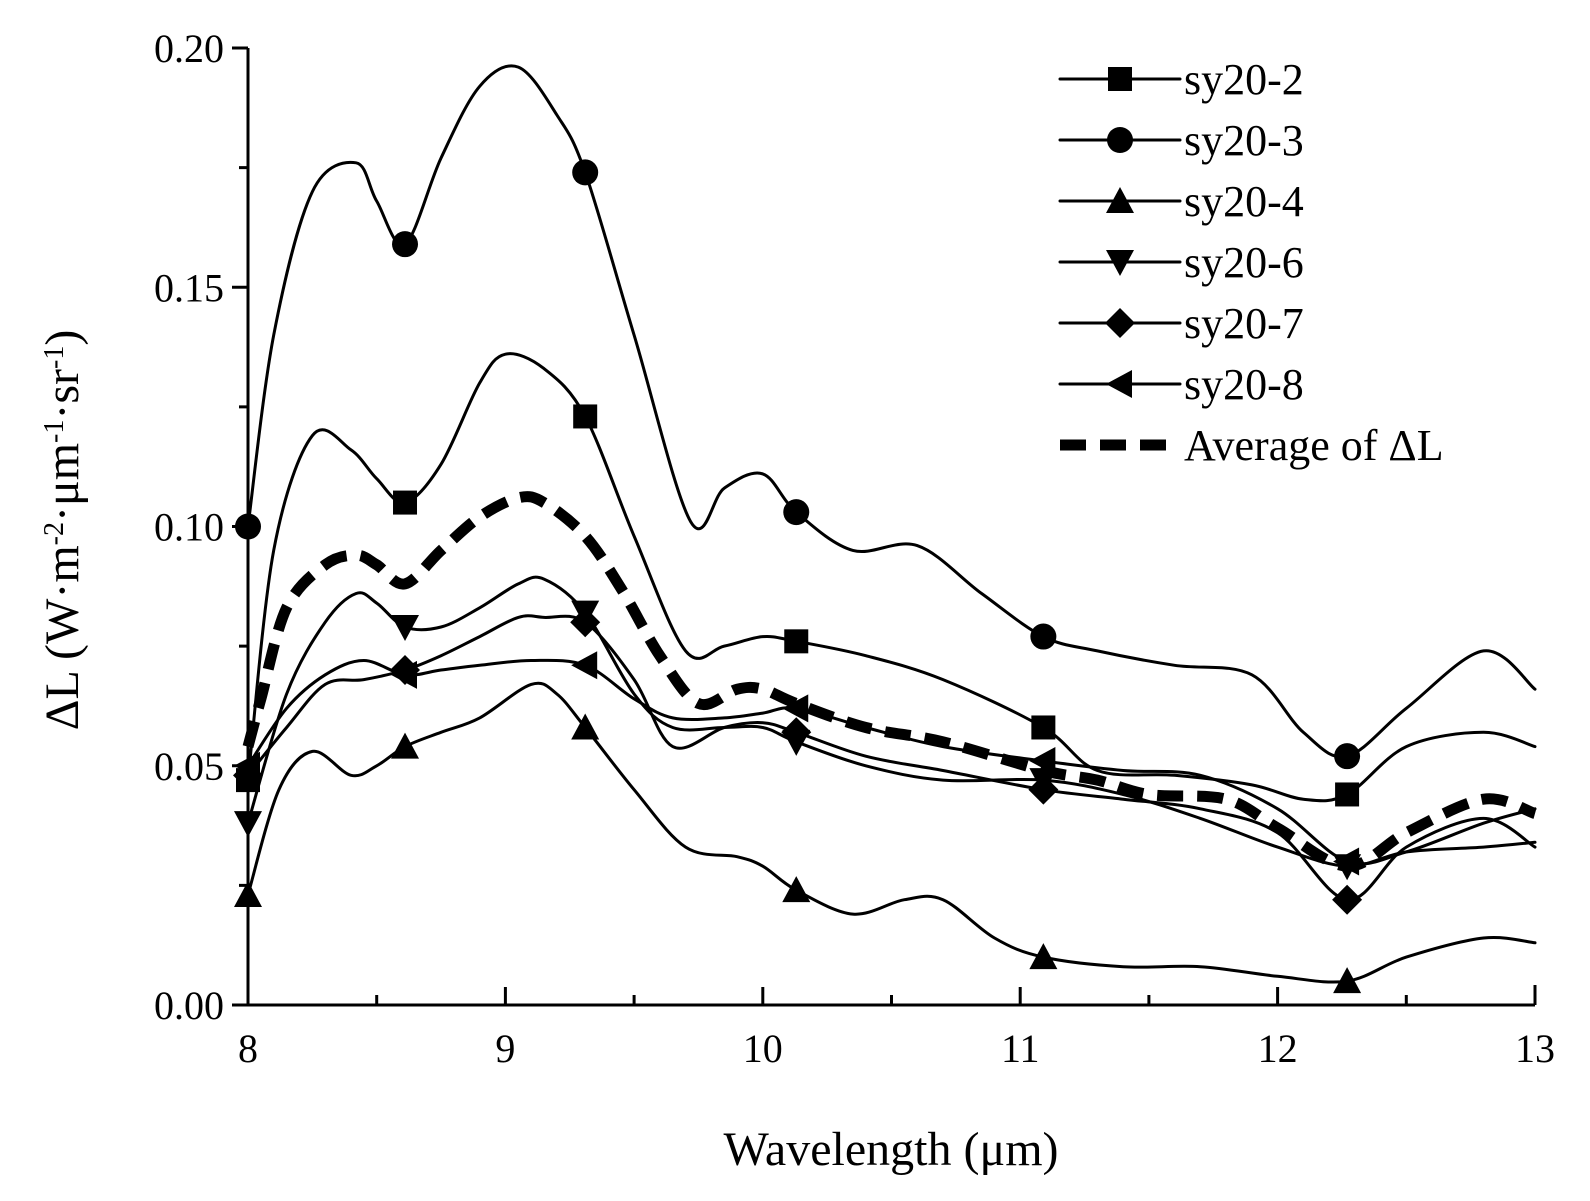 The width and height of the screenshot is (1590, 1201). Describe the element at coordinates (189, 527) in the screenshot. I see `y-tick-label: 0.10` at that location.